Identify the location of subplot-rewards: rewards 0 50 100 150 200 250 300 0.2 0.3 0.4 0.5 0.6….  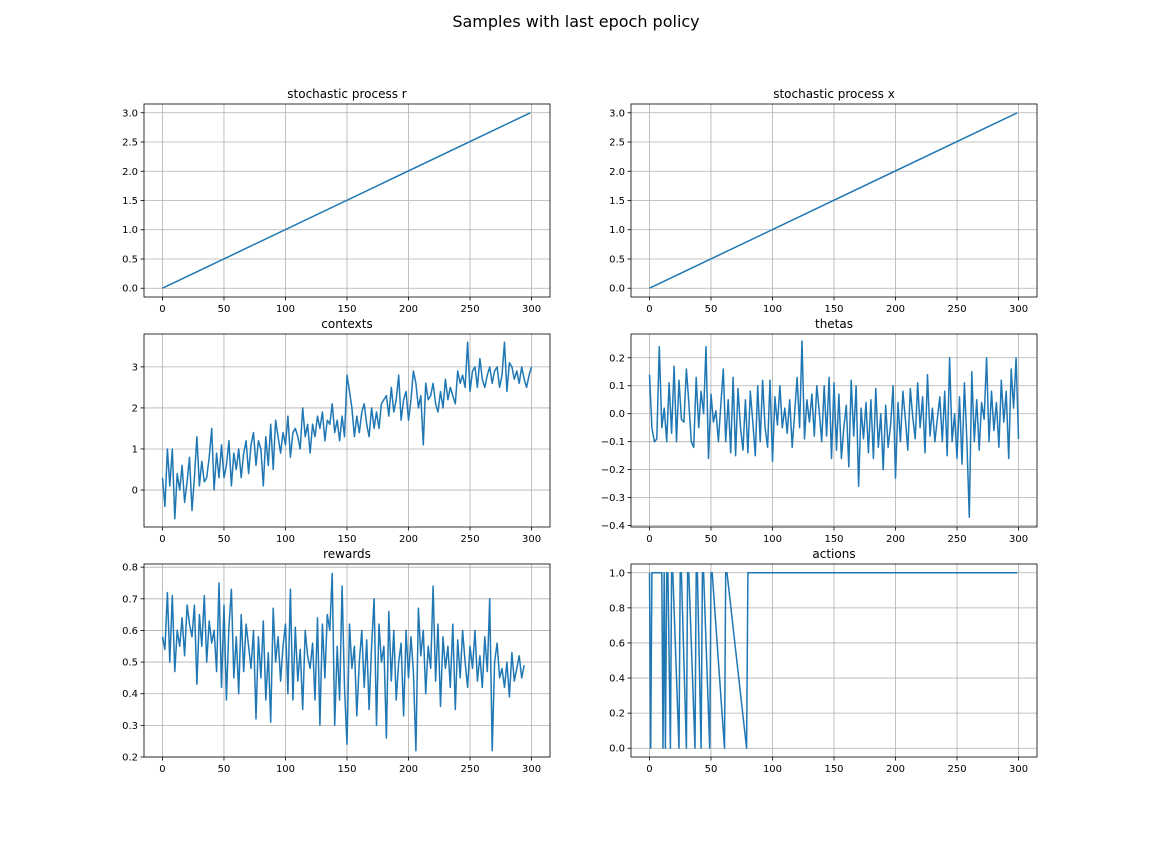
(336, 661).